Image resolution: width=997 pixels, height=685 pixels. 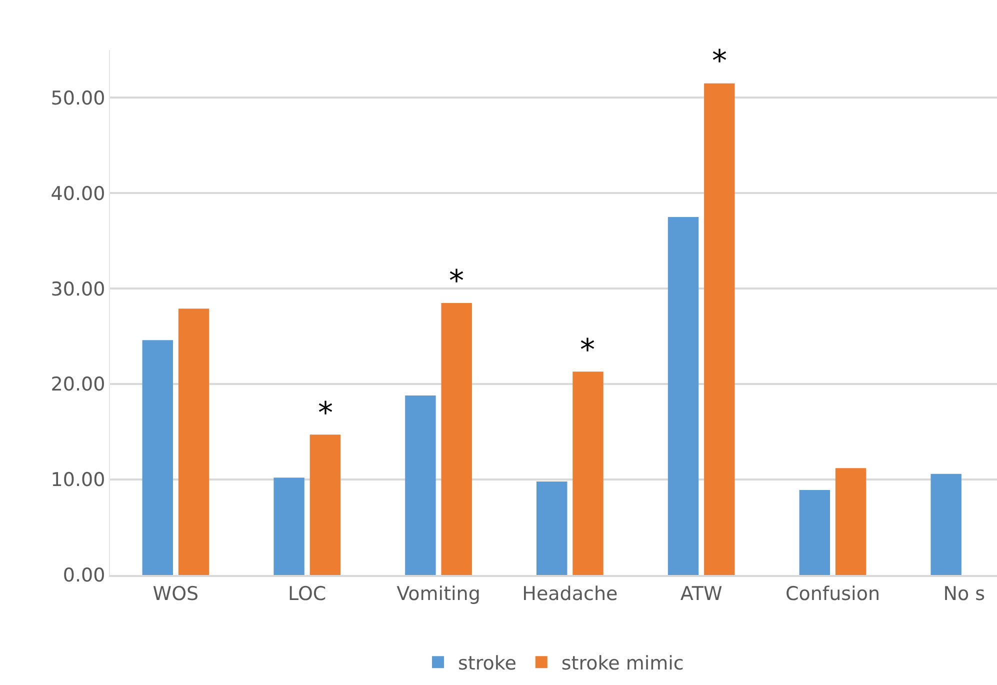 I want to click on x-tick-label: Vomiting, so click(x=438, y=593).